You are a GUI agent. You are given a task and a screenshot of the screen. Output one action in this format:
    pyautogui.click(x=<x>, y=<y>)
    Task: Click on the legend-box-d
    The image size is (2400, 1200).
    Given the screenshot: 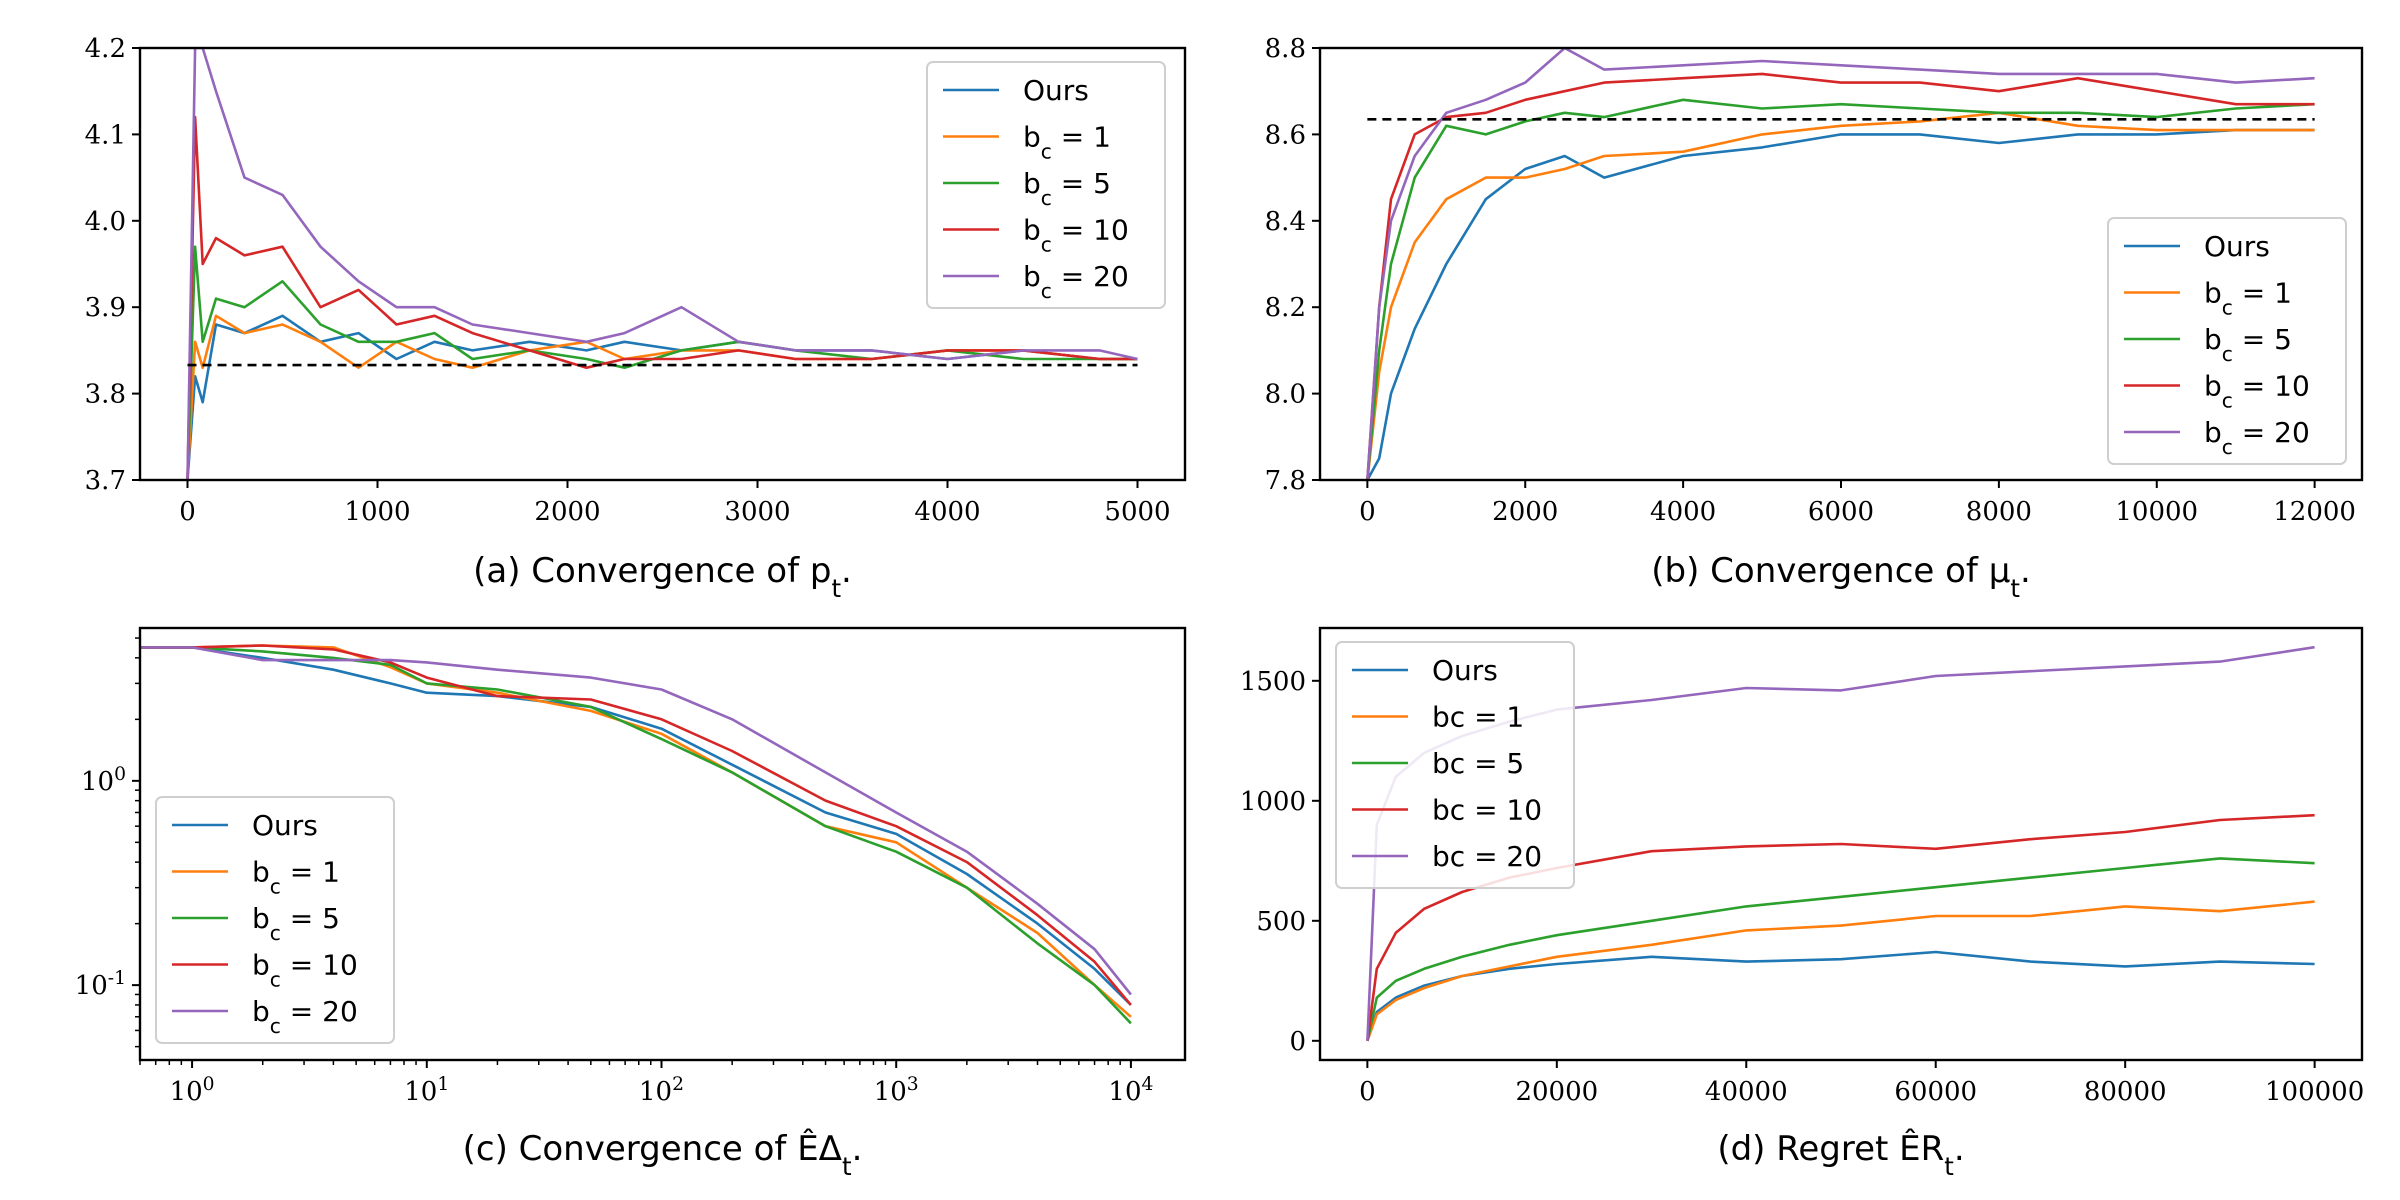 What is the action you would take?
    pyautogui.click(x=1455, y=765)
    